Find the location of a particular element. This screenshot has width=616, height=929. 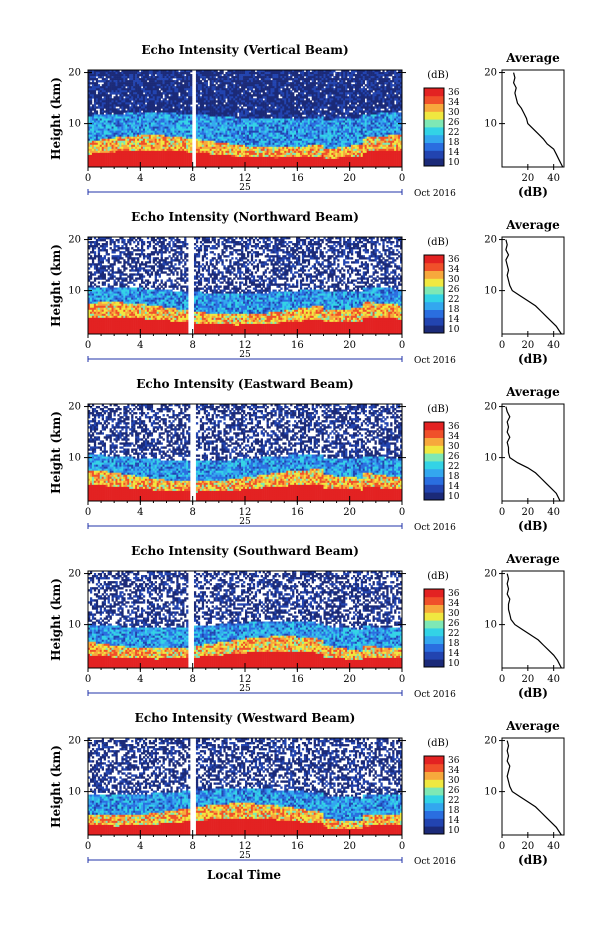

heatmap-area is located at coordinates (245, 452).